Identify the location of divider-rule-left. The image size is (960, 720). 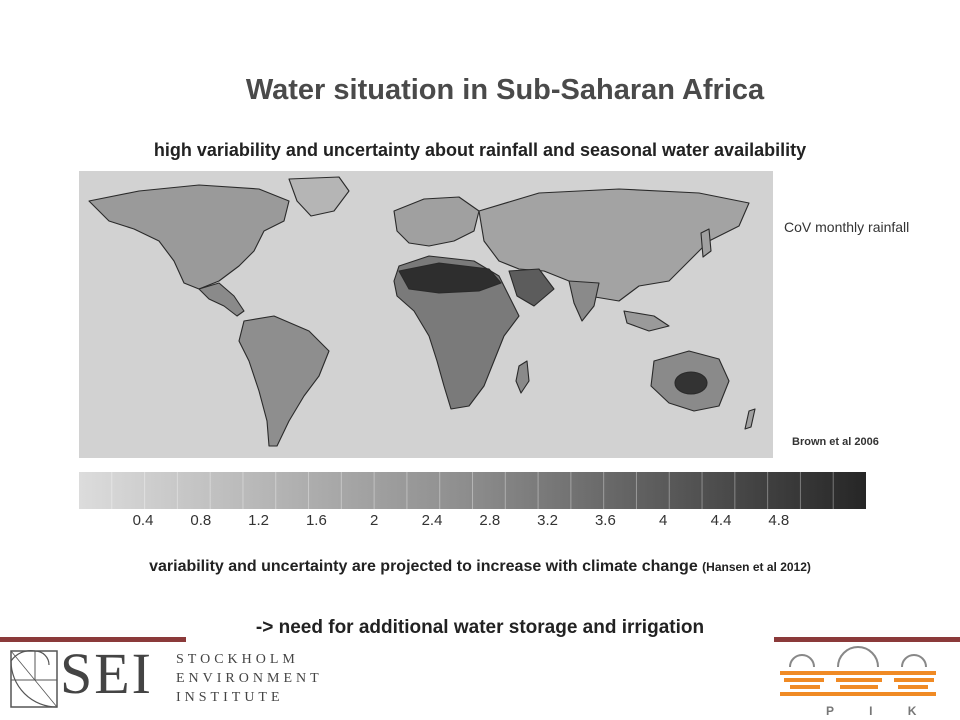
(93, 639).